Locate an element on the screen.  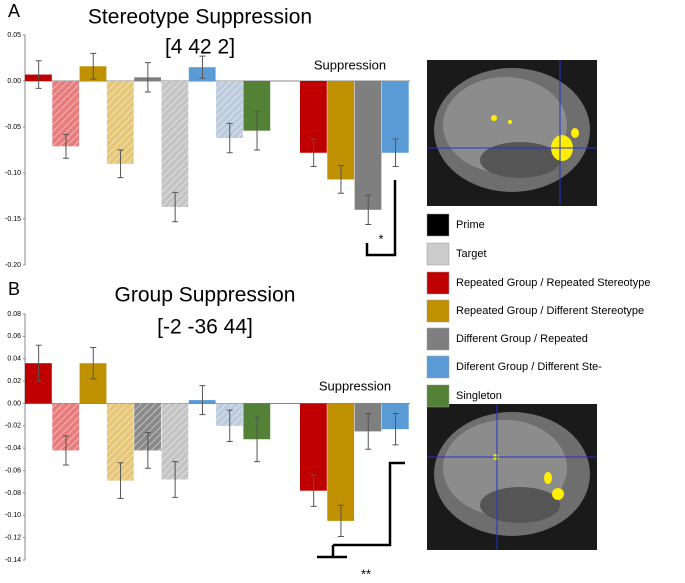
legend-label: Different Group / Repeated is located at coordinates (522, 339).